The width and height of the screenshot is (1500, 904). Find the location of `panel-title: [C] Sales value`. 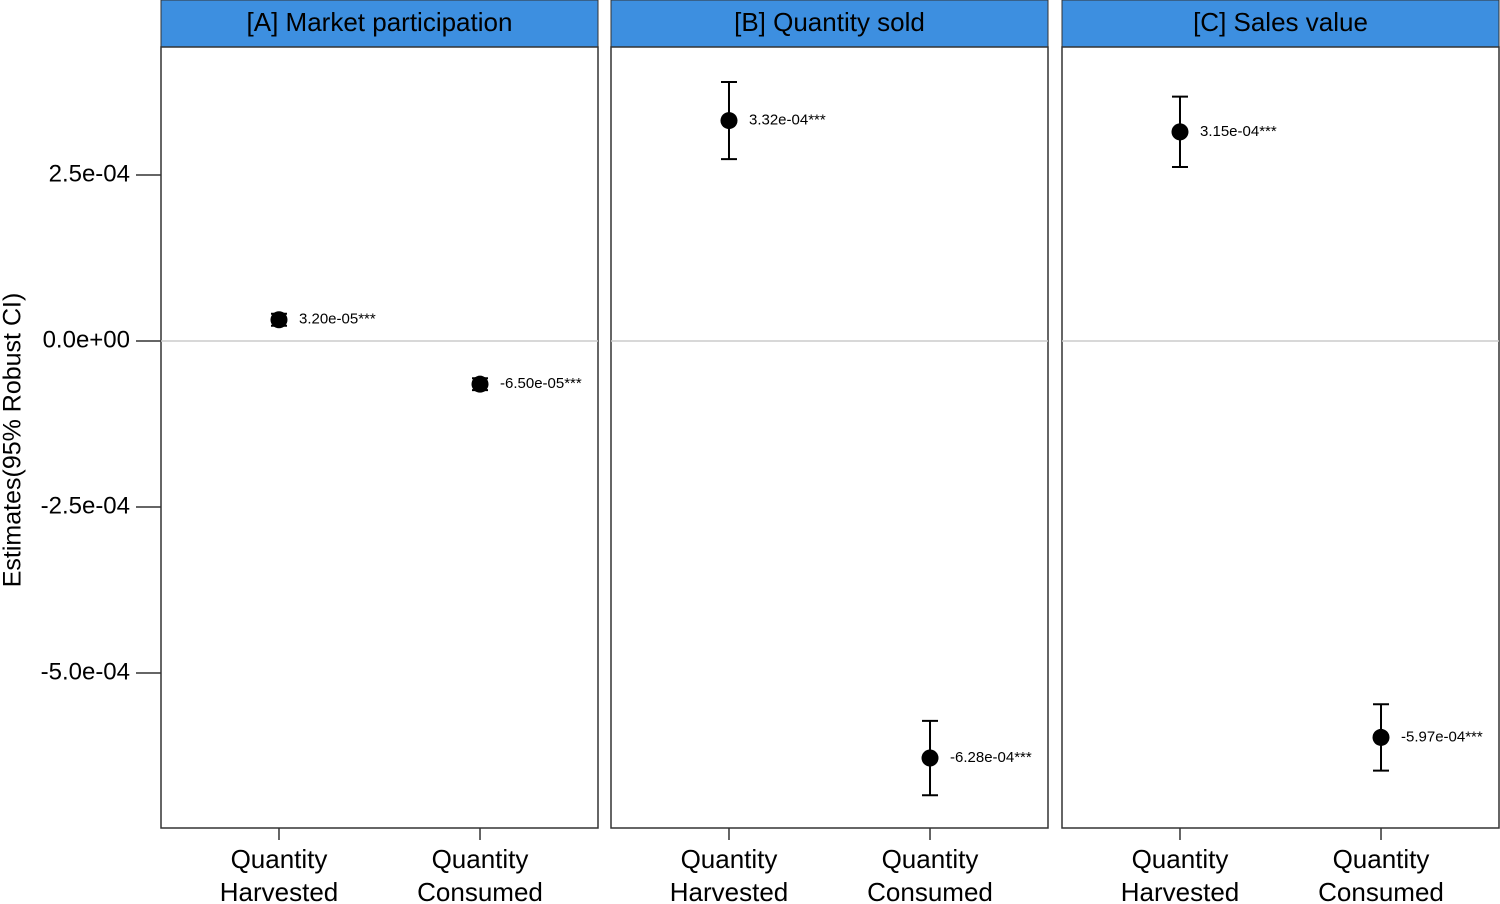

panel-title: [C] Sales value is located at coordinates (1280, 22).